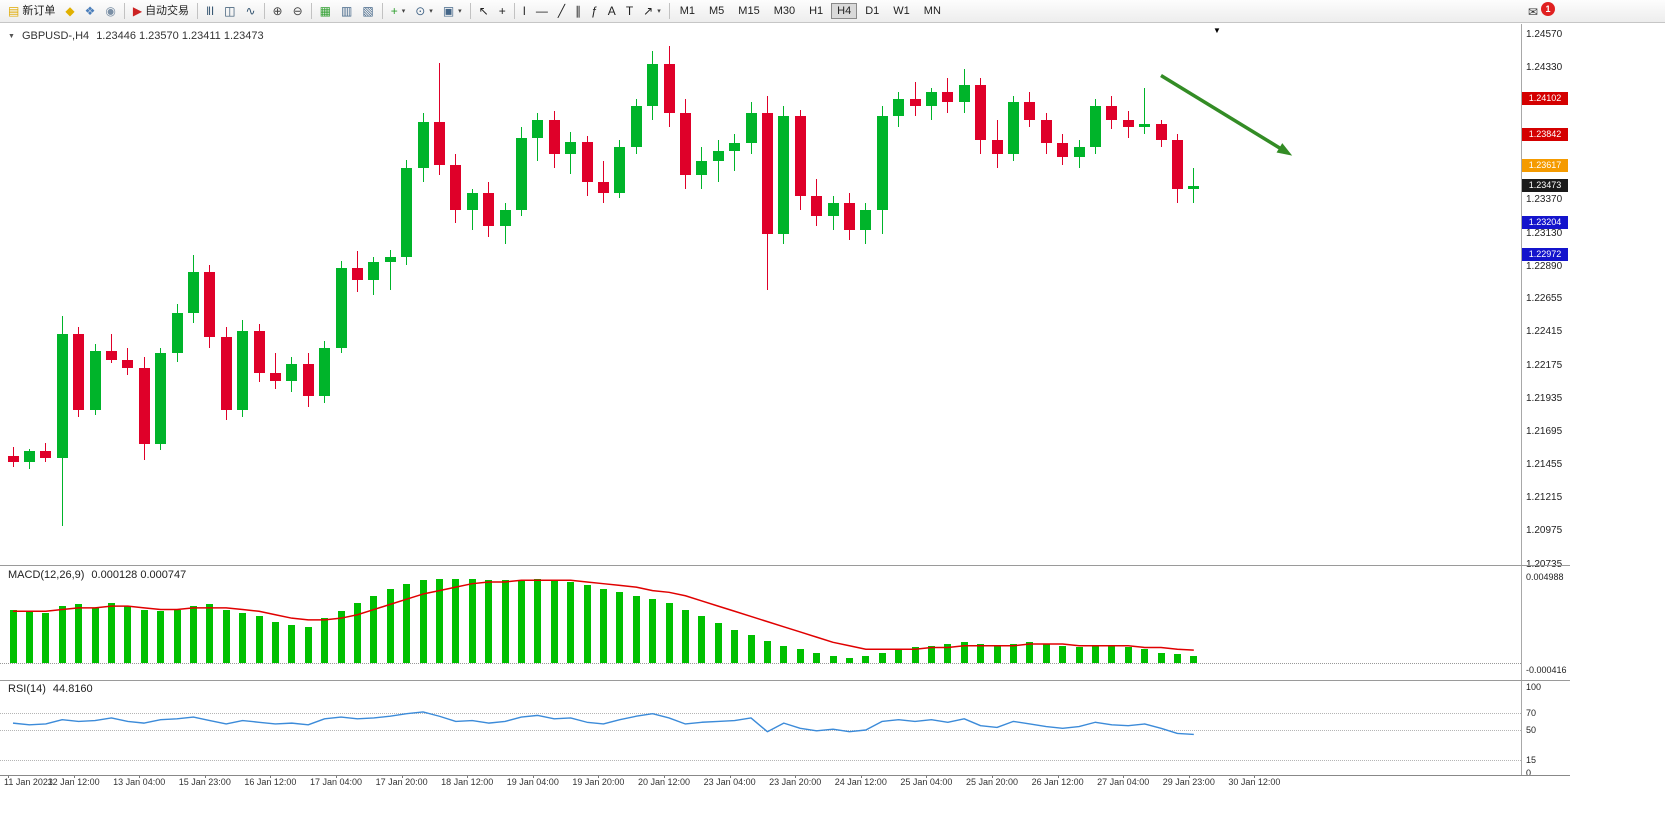 Image resolution: width=1665 pixels, height=832 pixels. I want to click on zoom-in-button: ⊕, so click(278, 11).